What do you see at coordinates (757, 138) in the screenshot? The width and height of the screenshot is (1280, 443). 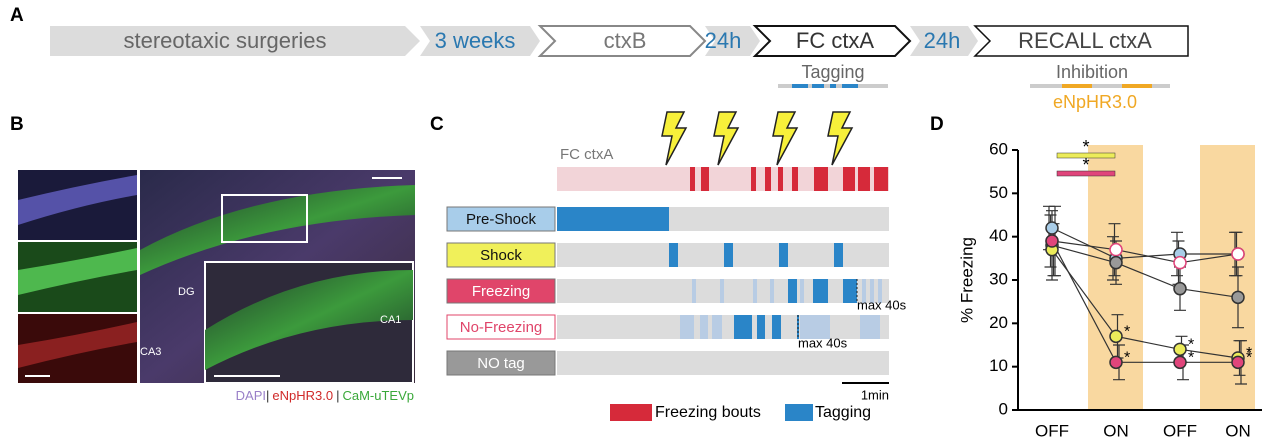 I see `shocks` at bounding box center [757, 138].